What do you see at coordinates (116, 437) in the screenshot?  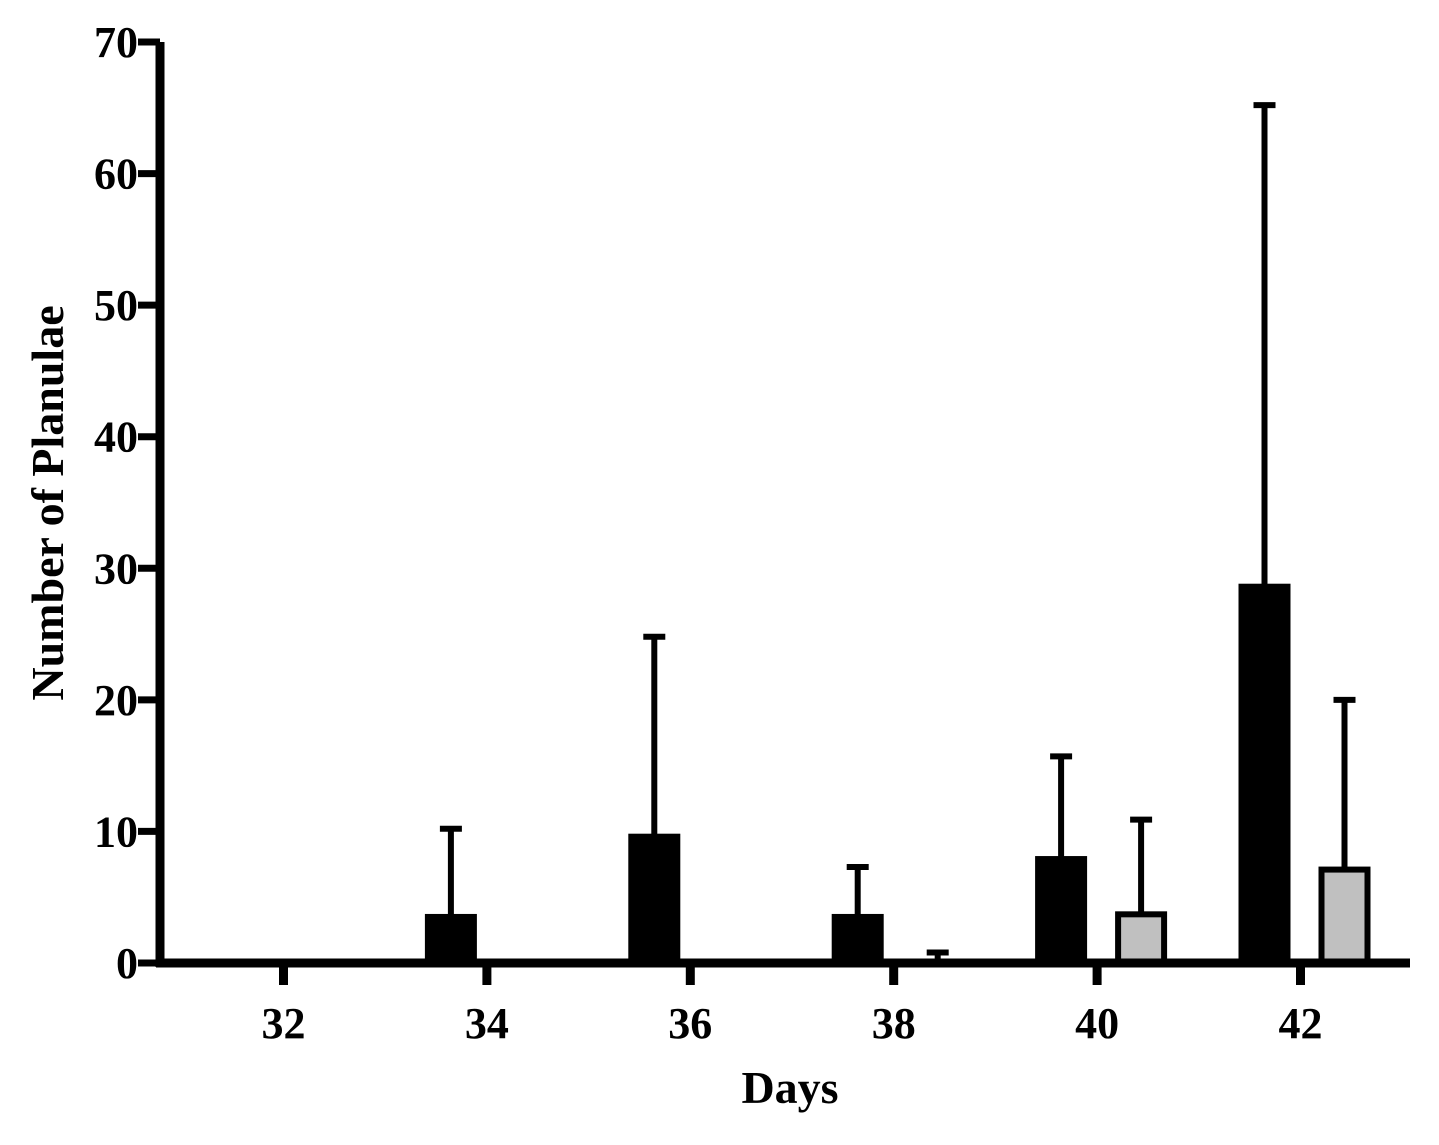 I see `y-tick-label: 40` at bounding box center [116, 437].